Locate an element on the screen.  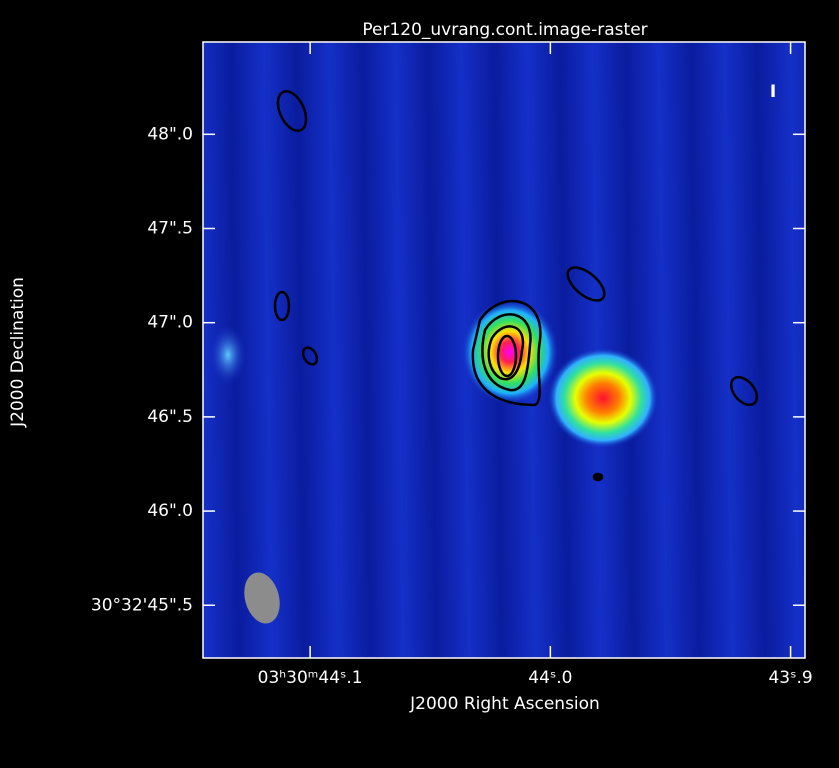
x-axis-label: J2000 Right Ascension is located at coordinates (504, 704).